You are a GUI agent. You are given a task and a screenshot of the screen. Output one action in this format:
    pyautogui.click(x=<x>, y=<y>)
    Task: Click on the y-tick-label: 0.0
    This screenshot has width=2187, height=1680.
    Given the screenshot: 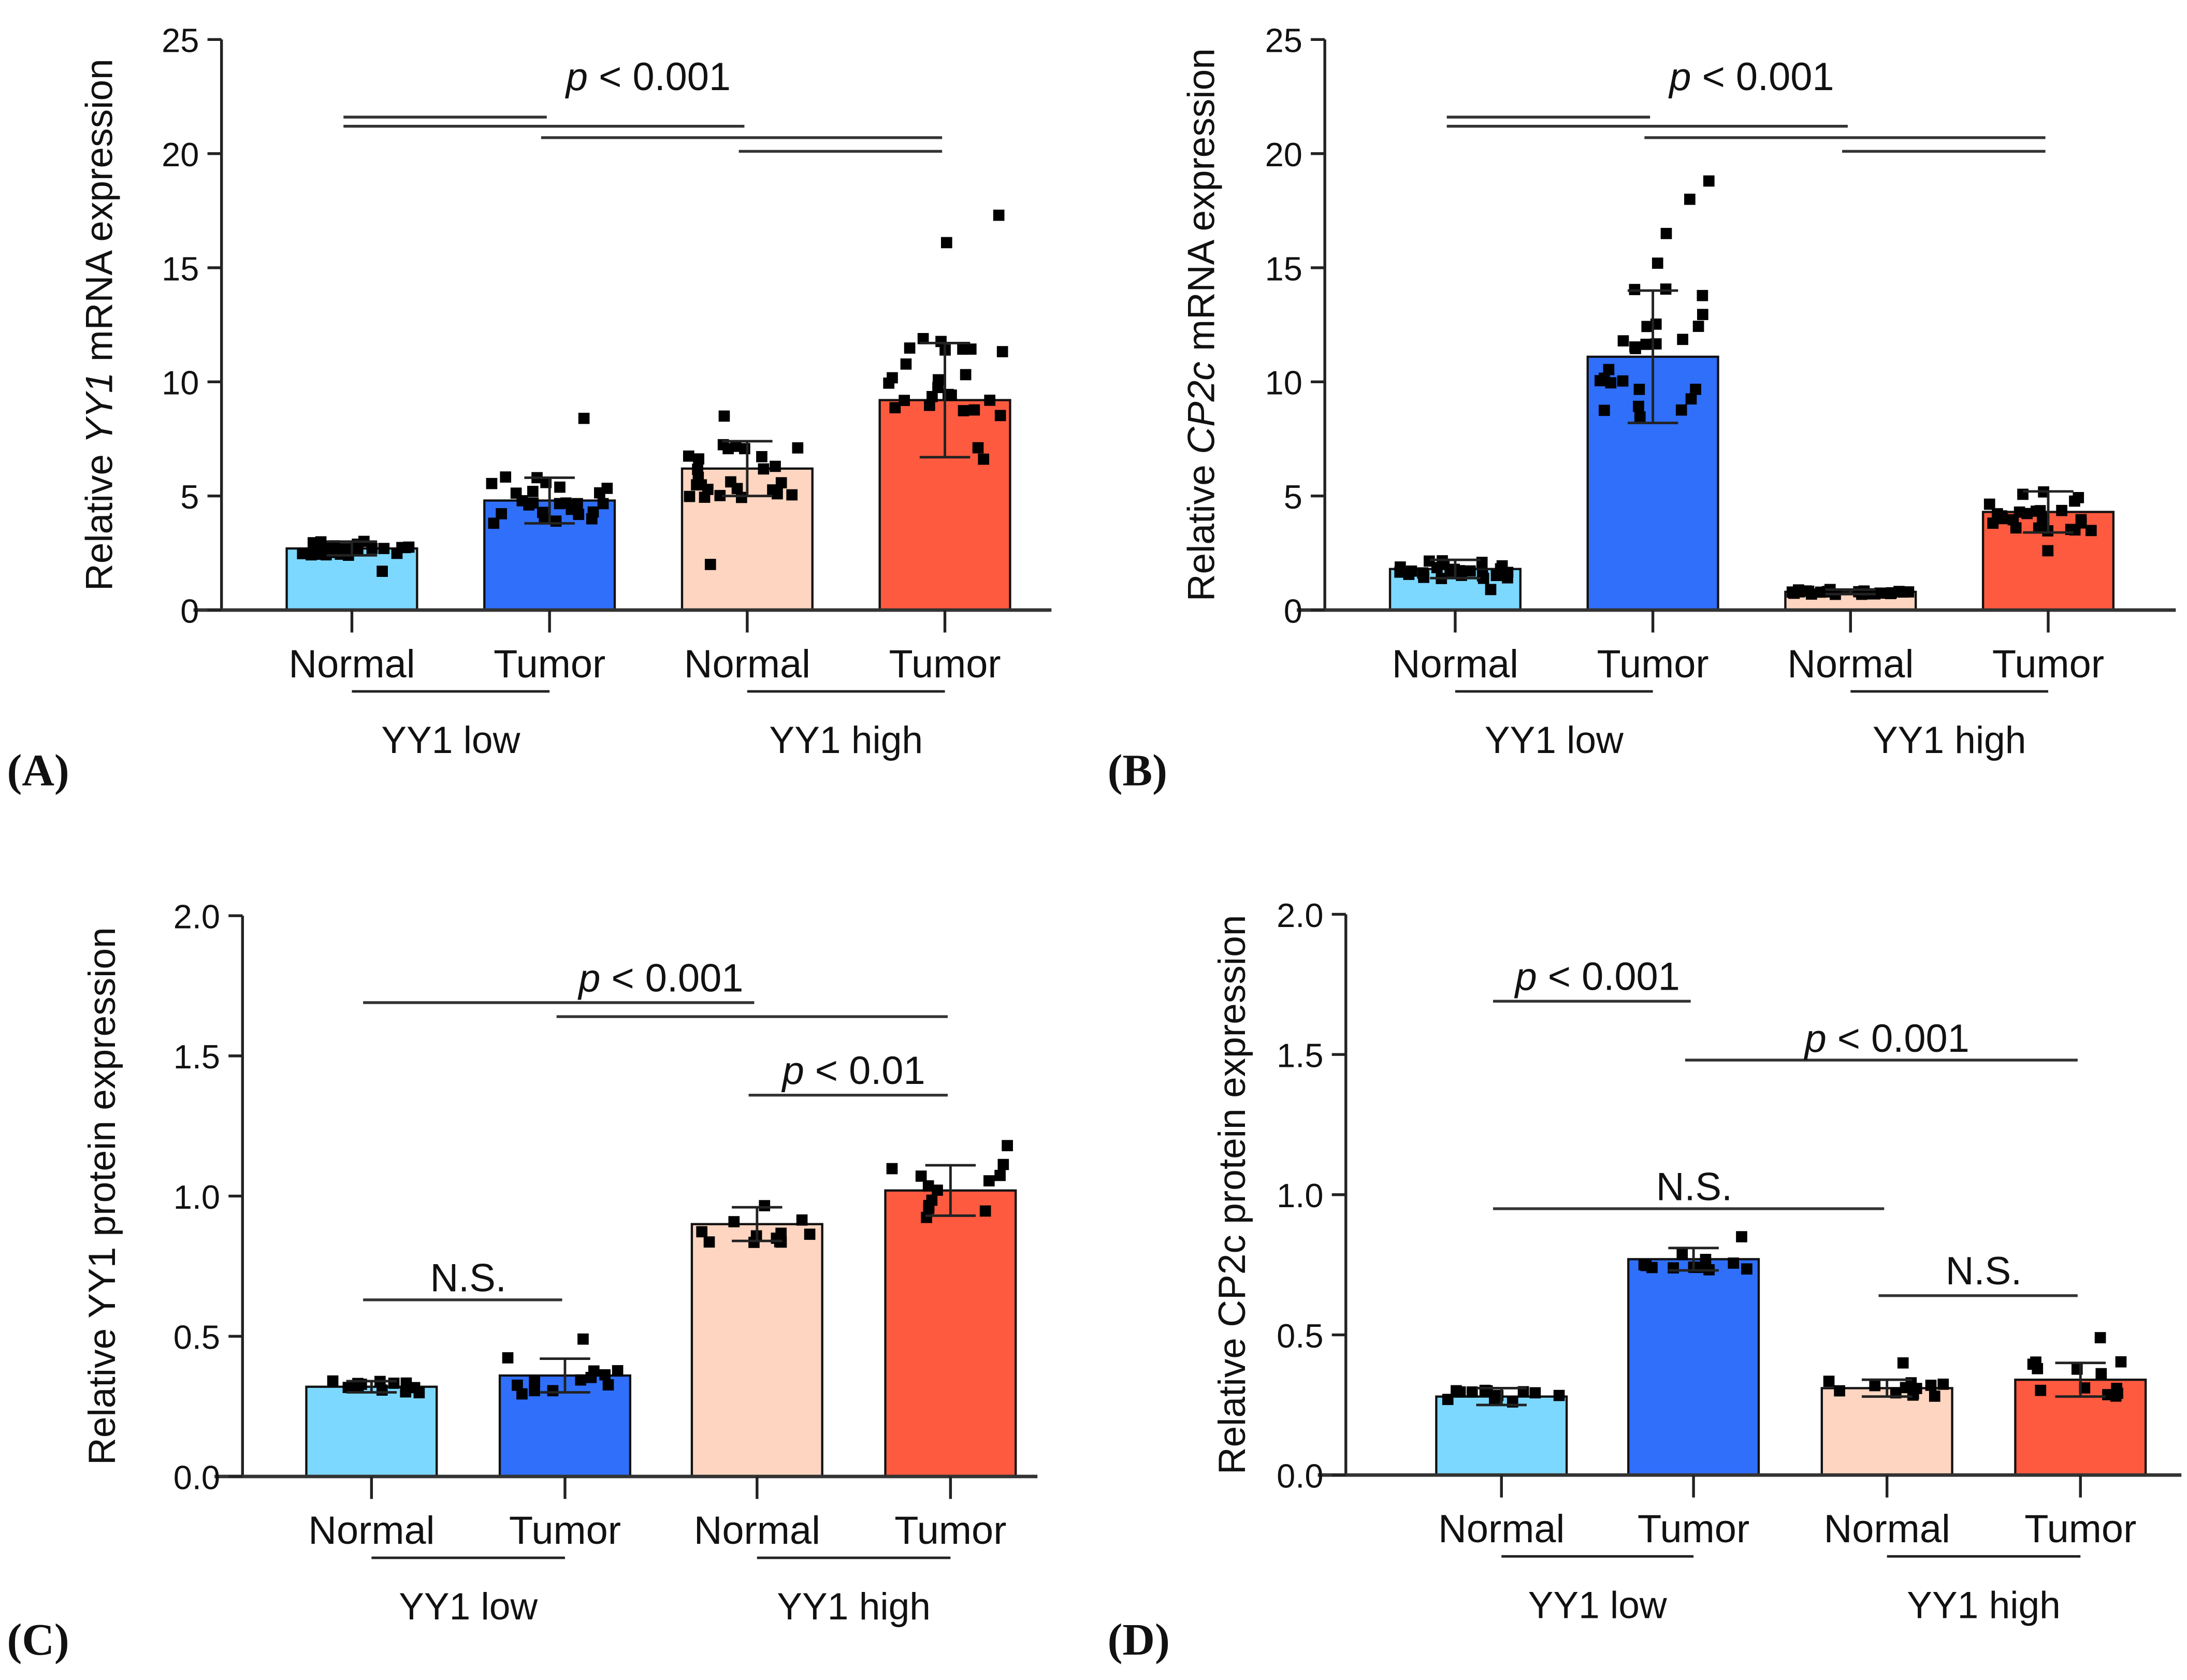 What is the action you would take?
    pyautogui.click(x=196, y=1477)
    